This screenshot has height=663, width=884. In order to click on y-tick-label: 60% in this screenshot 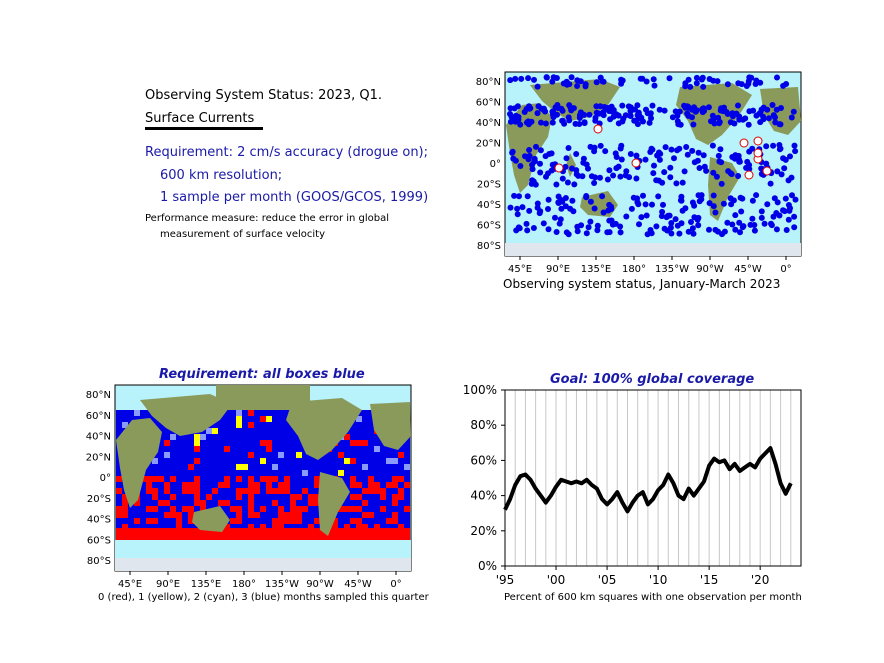, I will do `click(483, 460)`.